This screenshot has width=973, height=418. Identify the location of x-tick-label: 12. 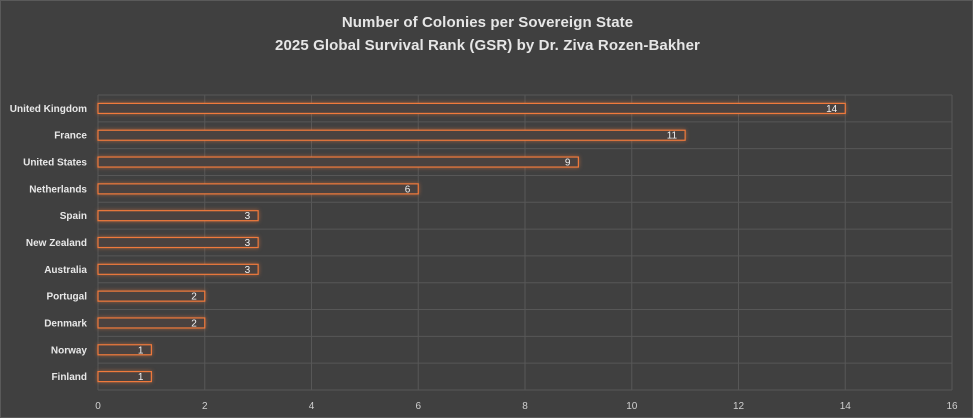
(739, 406).